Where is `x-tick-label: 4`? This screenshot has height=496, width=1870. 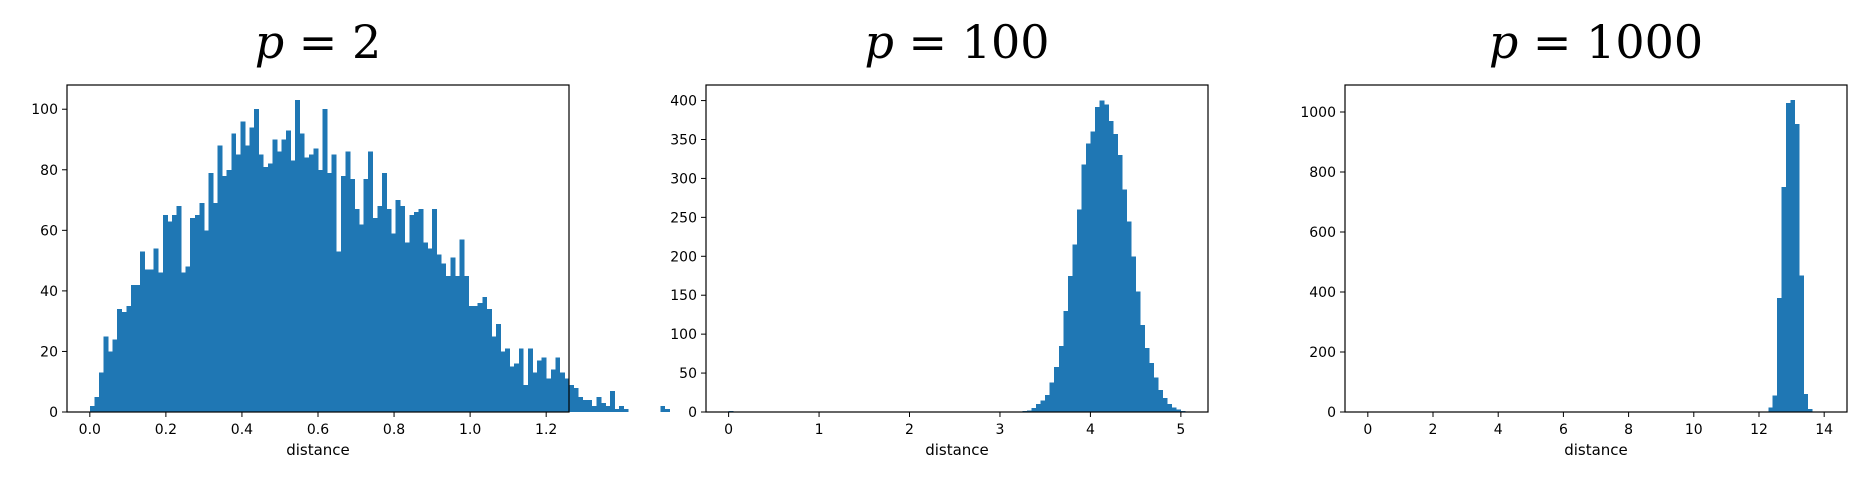
x-tick-label: 4 is located at coordinates (1498, 430).